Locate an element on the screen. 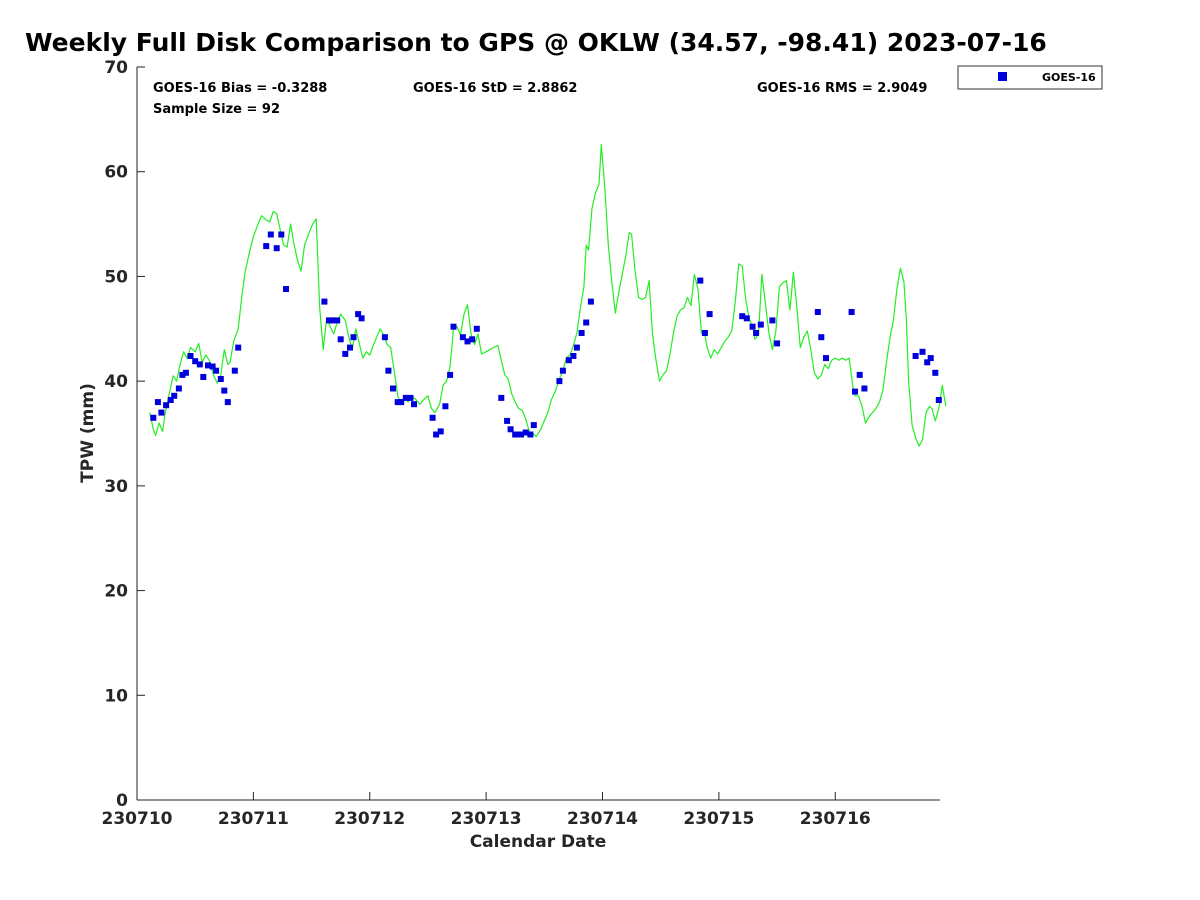 The height and width of the screenshot is (900, 1200). rms-stat: GOES-16 RMS = 2.9049 is located at coordinates (842, 88).